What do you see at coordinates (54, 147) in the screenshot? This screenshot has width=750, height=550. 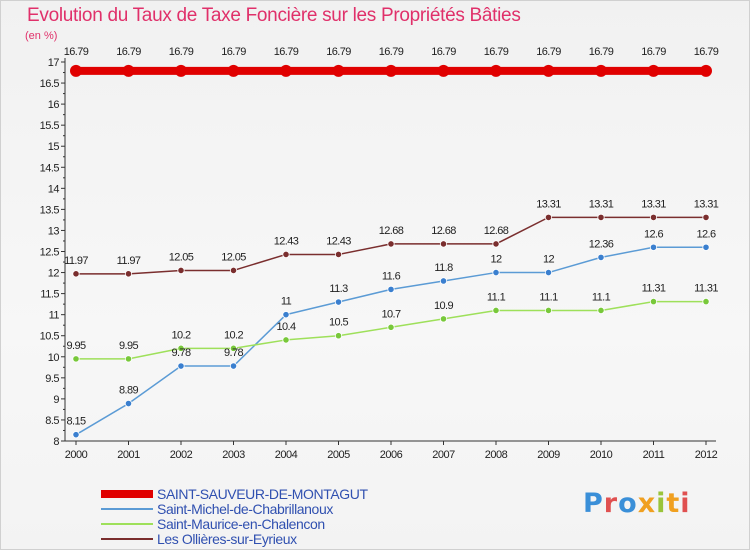 I see `y-tick-label: 15` at bounding box center [54, 147].